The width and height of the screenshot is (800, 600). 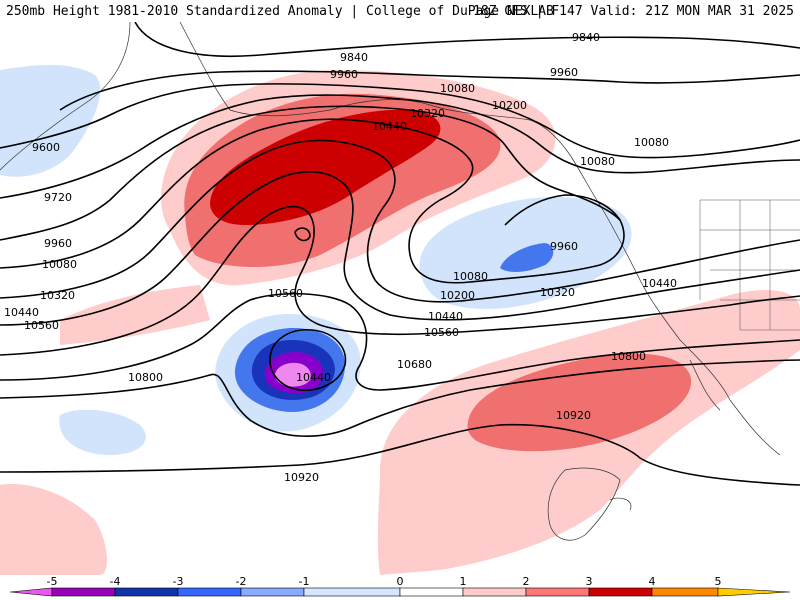 I want to click on colorbar-tick: 4, so click(x=652, y=581).